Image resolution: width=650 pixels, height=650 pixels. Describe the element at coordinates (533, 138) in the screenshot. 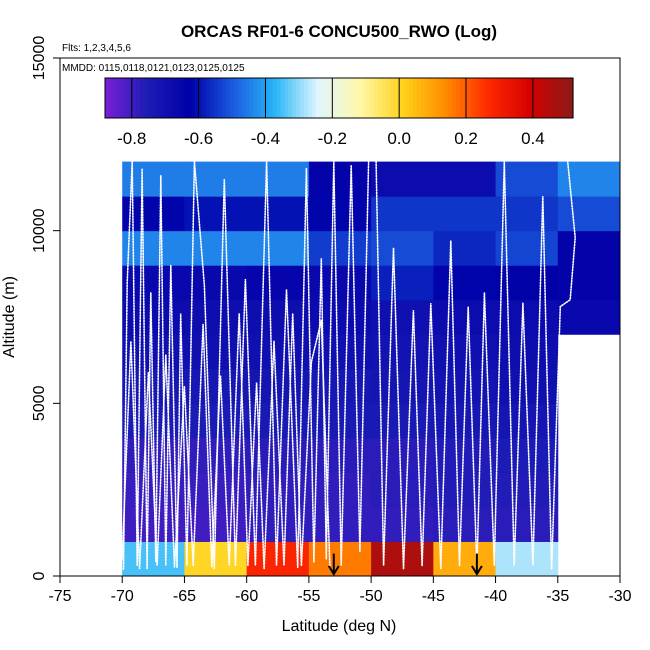

I see `colorbar-tick-label: 0.4` at that location.